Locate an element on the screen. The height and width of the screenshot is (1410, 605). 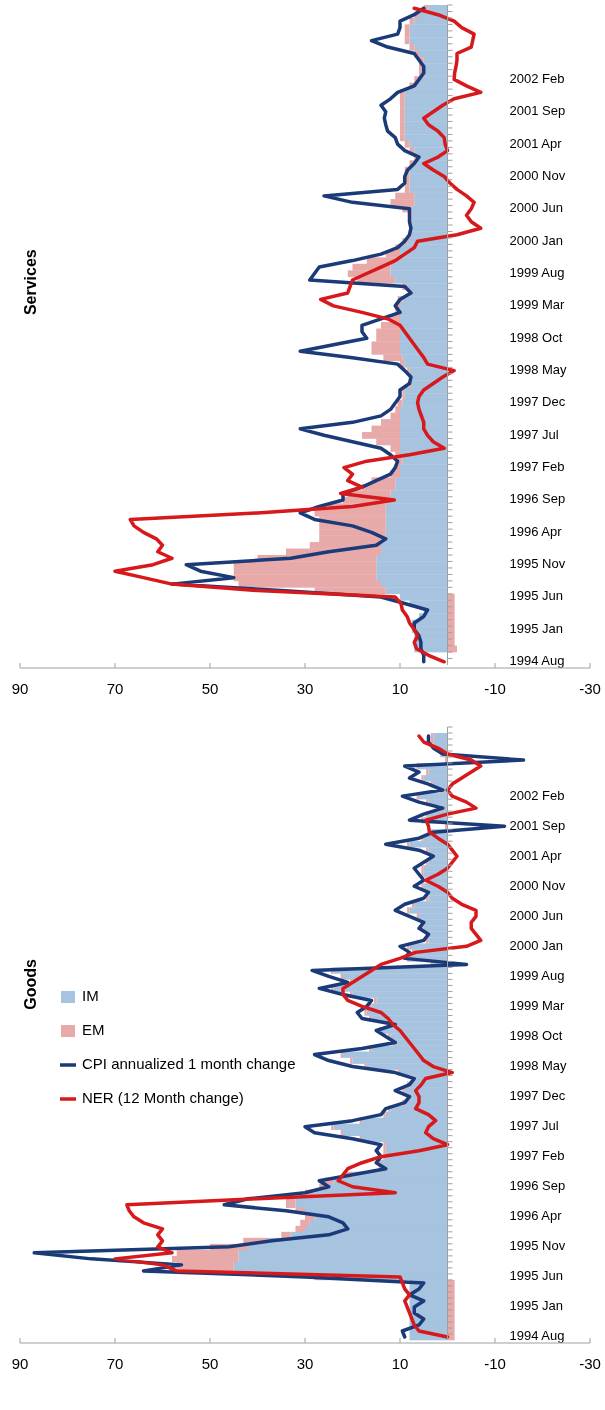
legend-label: IM is located at coordinates (90, 995).